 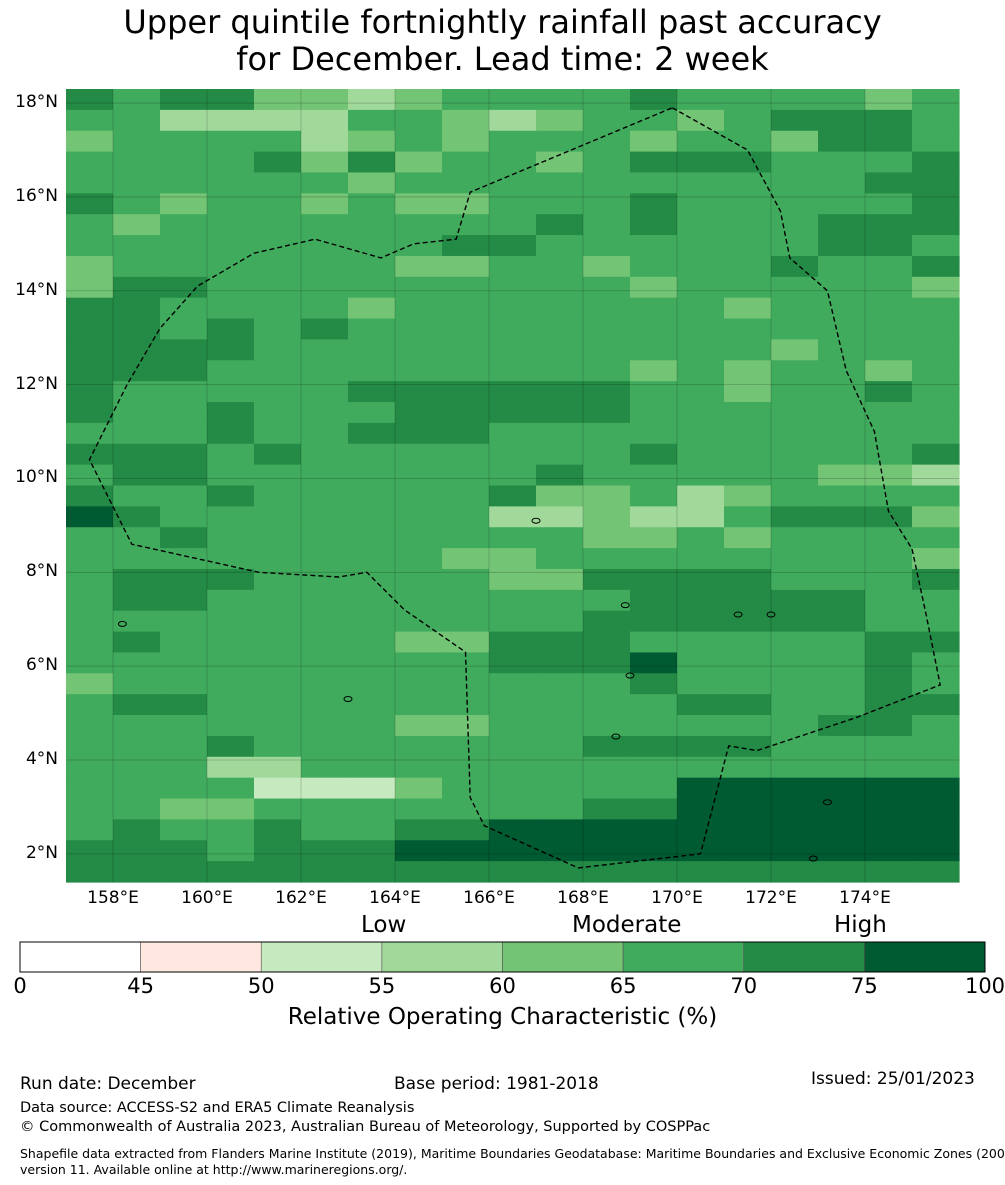 I want to click on longitude-tick-label: 174°E, so click(x=865, y=898).